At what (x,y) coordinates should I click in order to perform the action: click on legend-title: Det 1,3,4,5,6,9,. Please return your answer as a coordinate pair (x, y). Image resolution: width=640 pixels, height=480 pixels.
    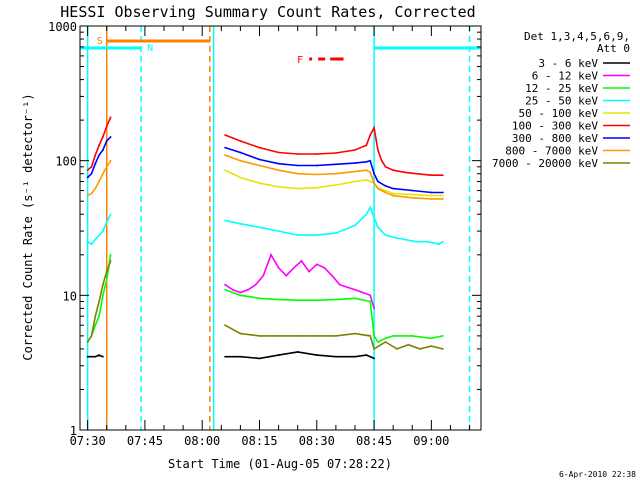
    Looking at the image, I should click on (577, 36).